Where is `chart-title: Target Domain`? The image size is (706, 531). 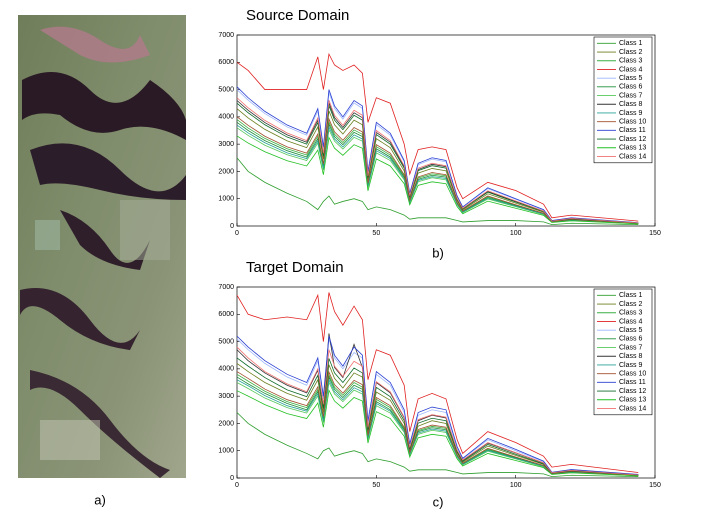 chart-title: Target Domain is located at coordinates (295, 267).